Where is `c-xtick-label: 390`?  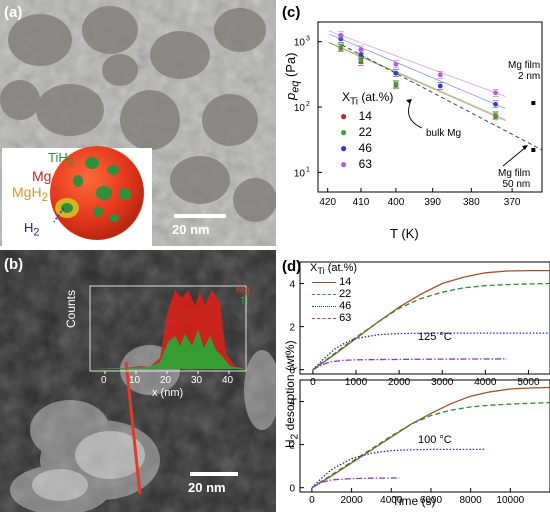
c-xtick-label: 390 is located at coordinates (432, 202).